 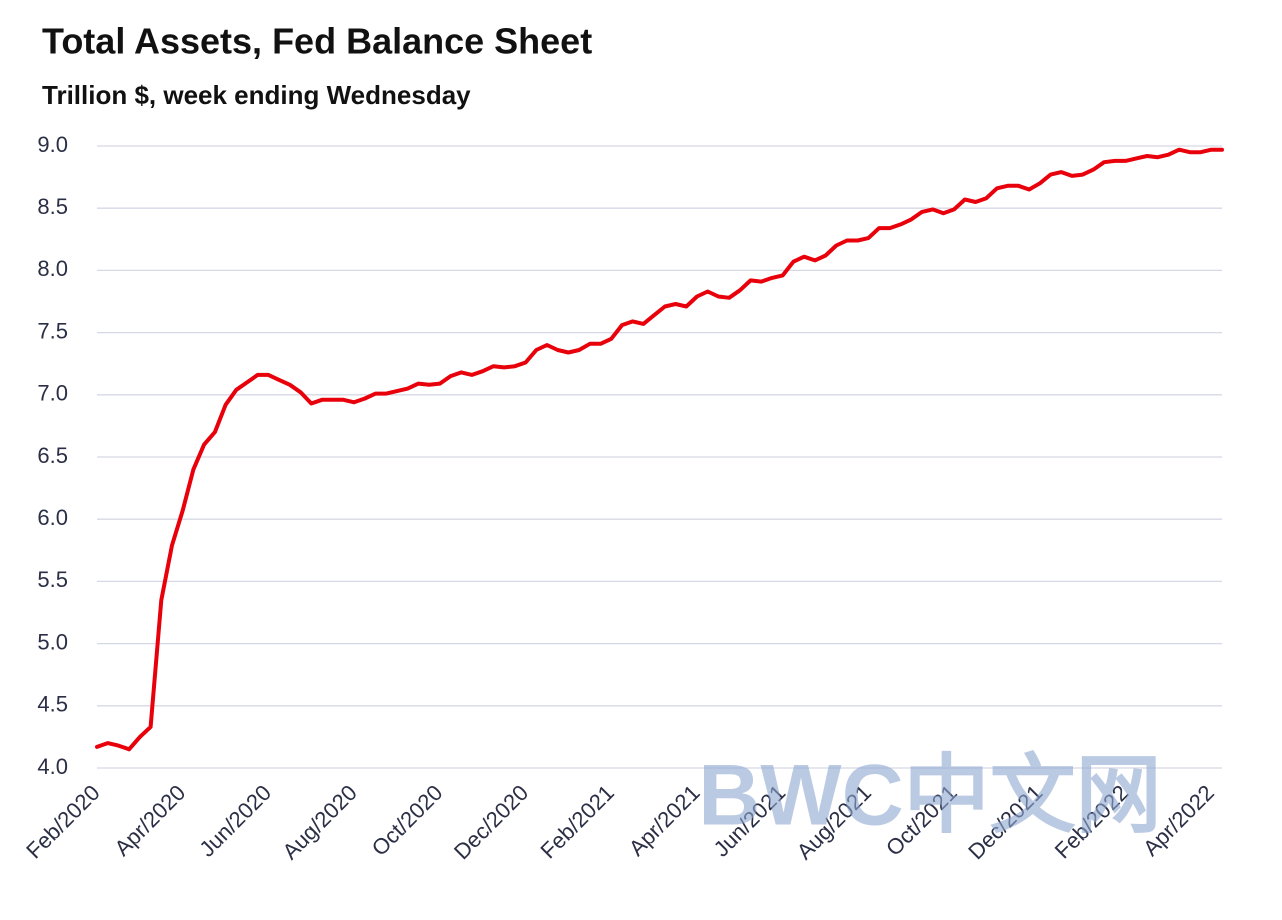 What do you see at coordinates (52, 268) in the screenshot?
I see `y-tick-label: 8.0` at bounding box center [52, 268].